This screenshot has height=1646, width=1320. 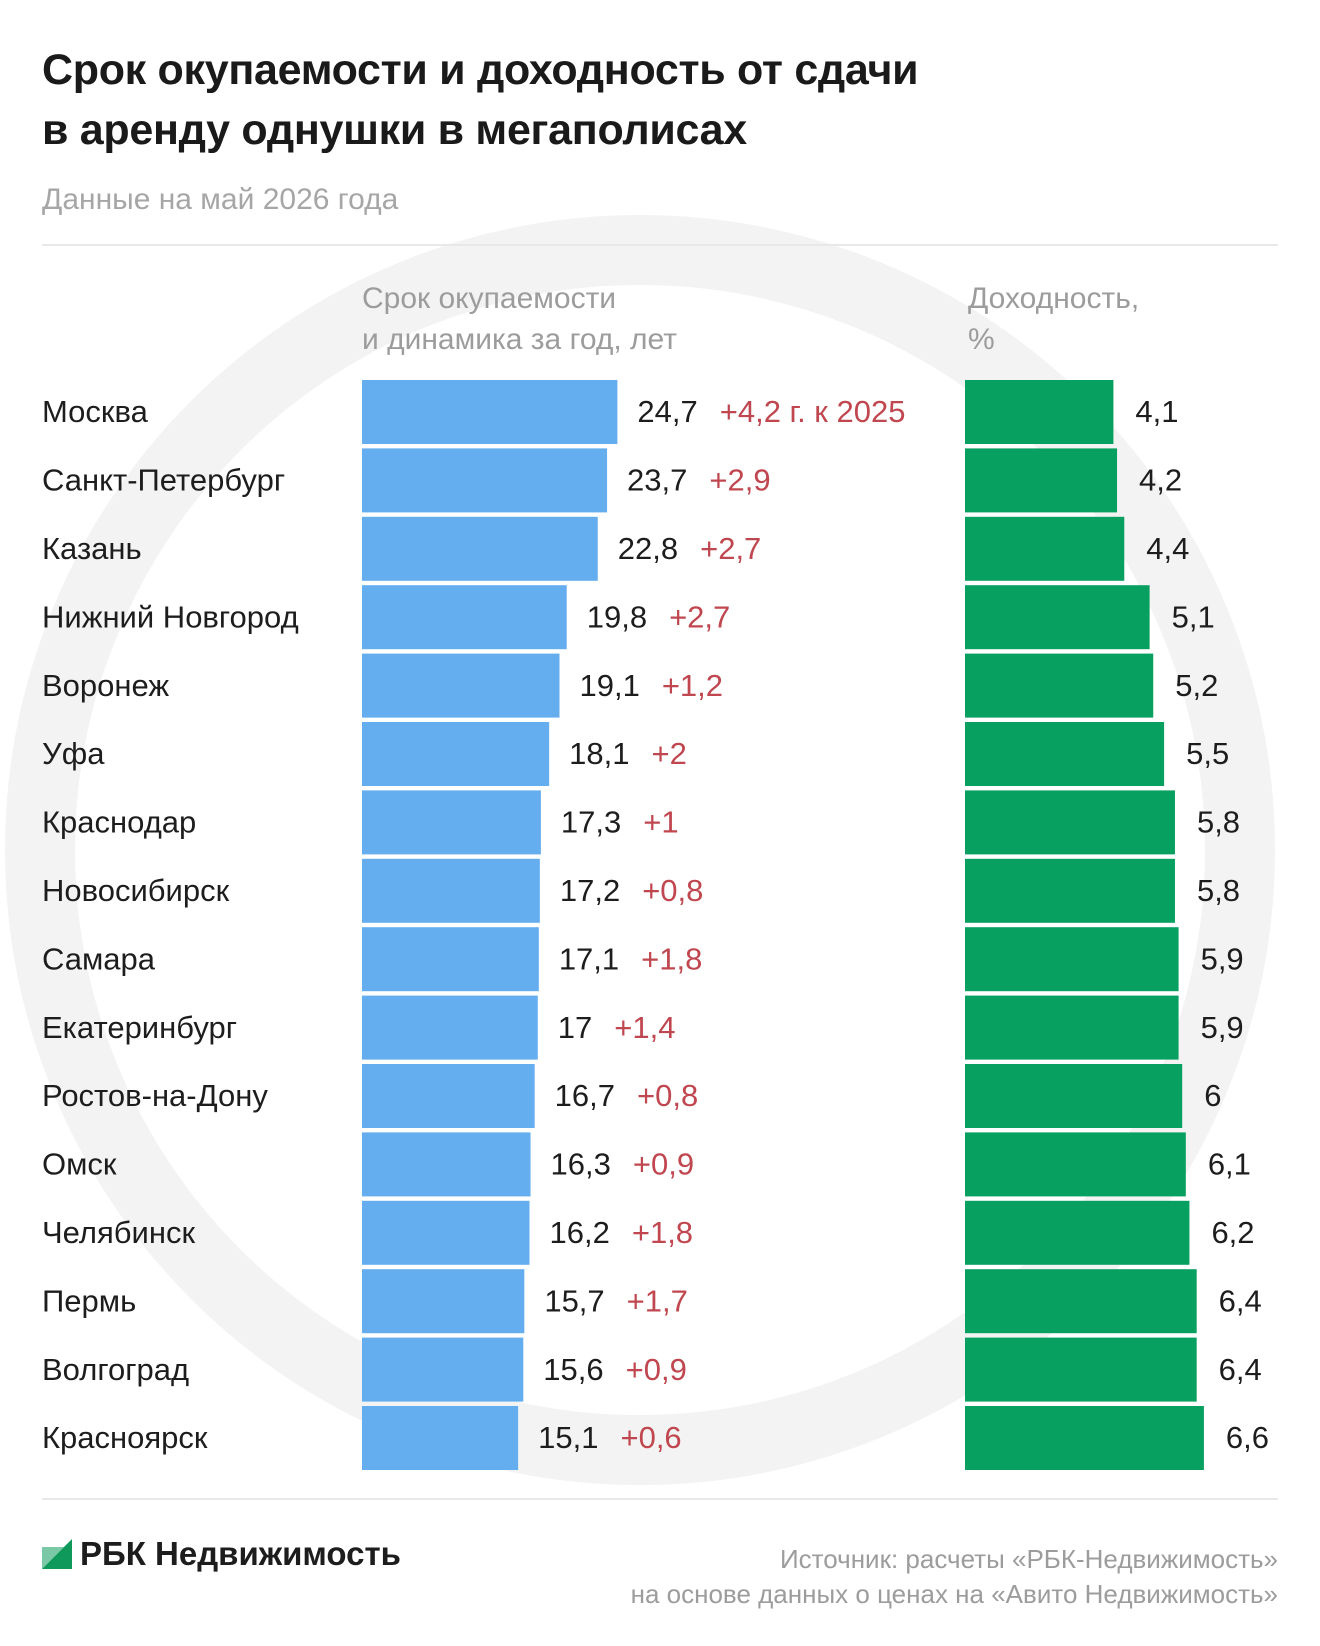 I want to click on payback-change-label: +1,2, so click(x=692, y=685).